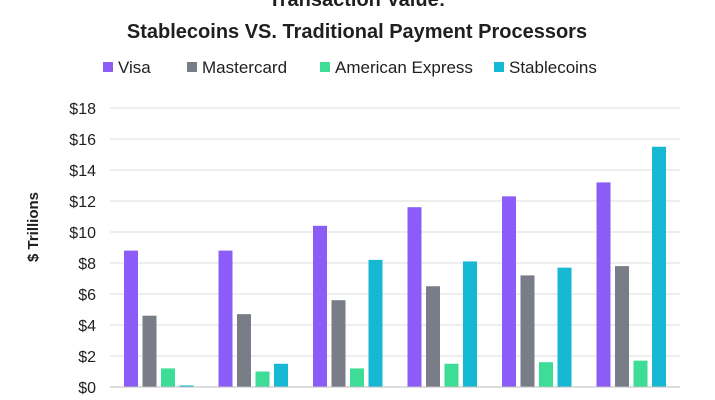  Describe the element at coordinates (82, 140) in the screenshot. I see `y-tick-label: $16` at that location.